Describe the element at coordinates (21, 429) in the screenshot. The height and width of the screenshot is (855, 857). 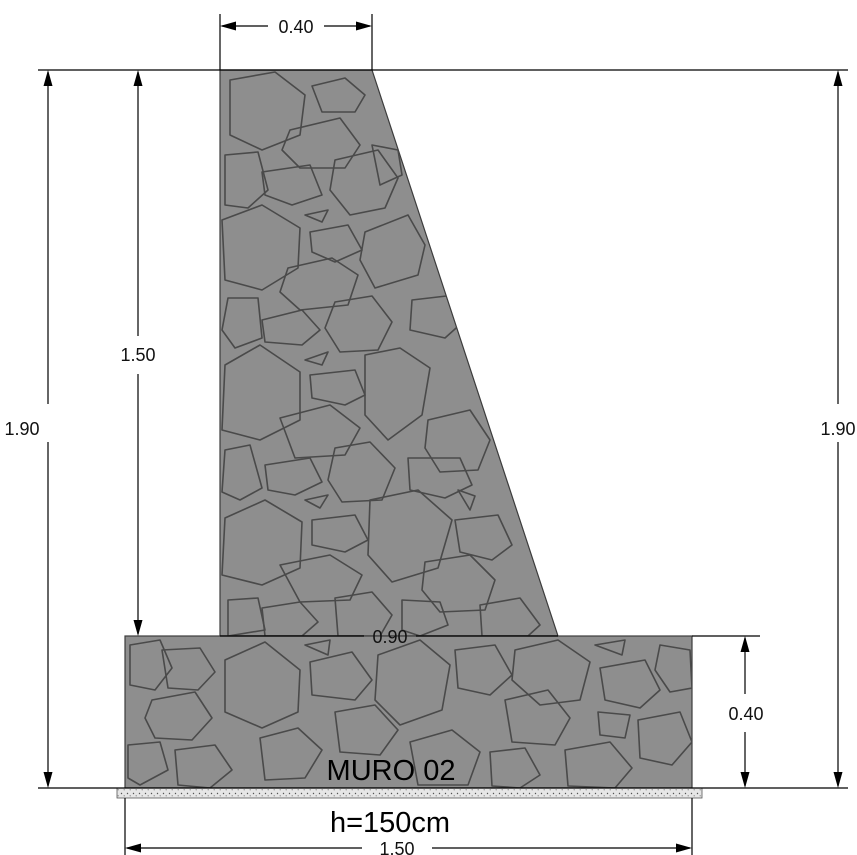
I see `dim-label-total-left: 1.90` at that location.